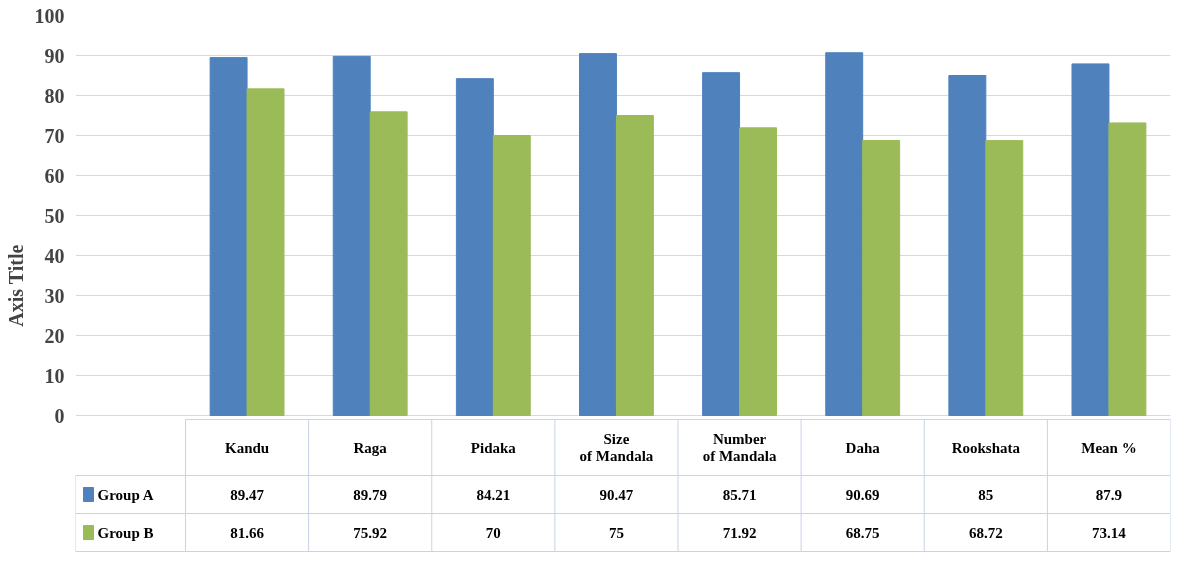 This screenshot has height=567, width=1192. I want to click on data-label: 68.75, so click(862, 532).